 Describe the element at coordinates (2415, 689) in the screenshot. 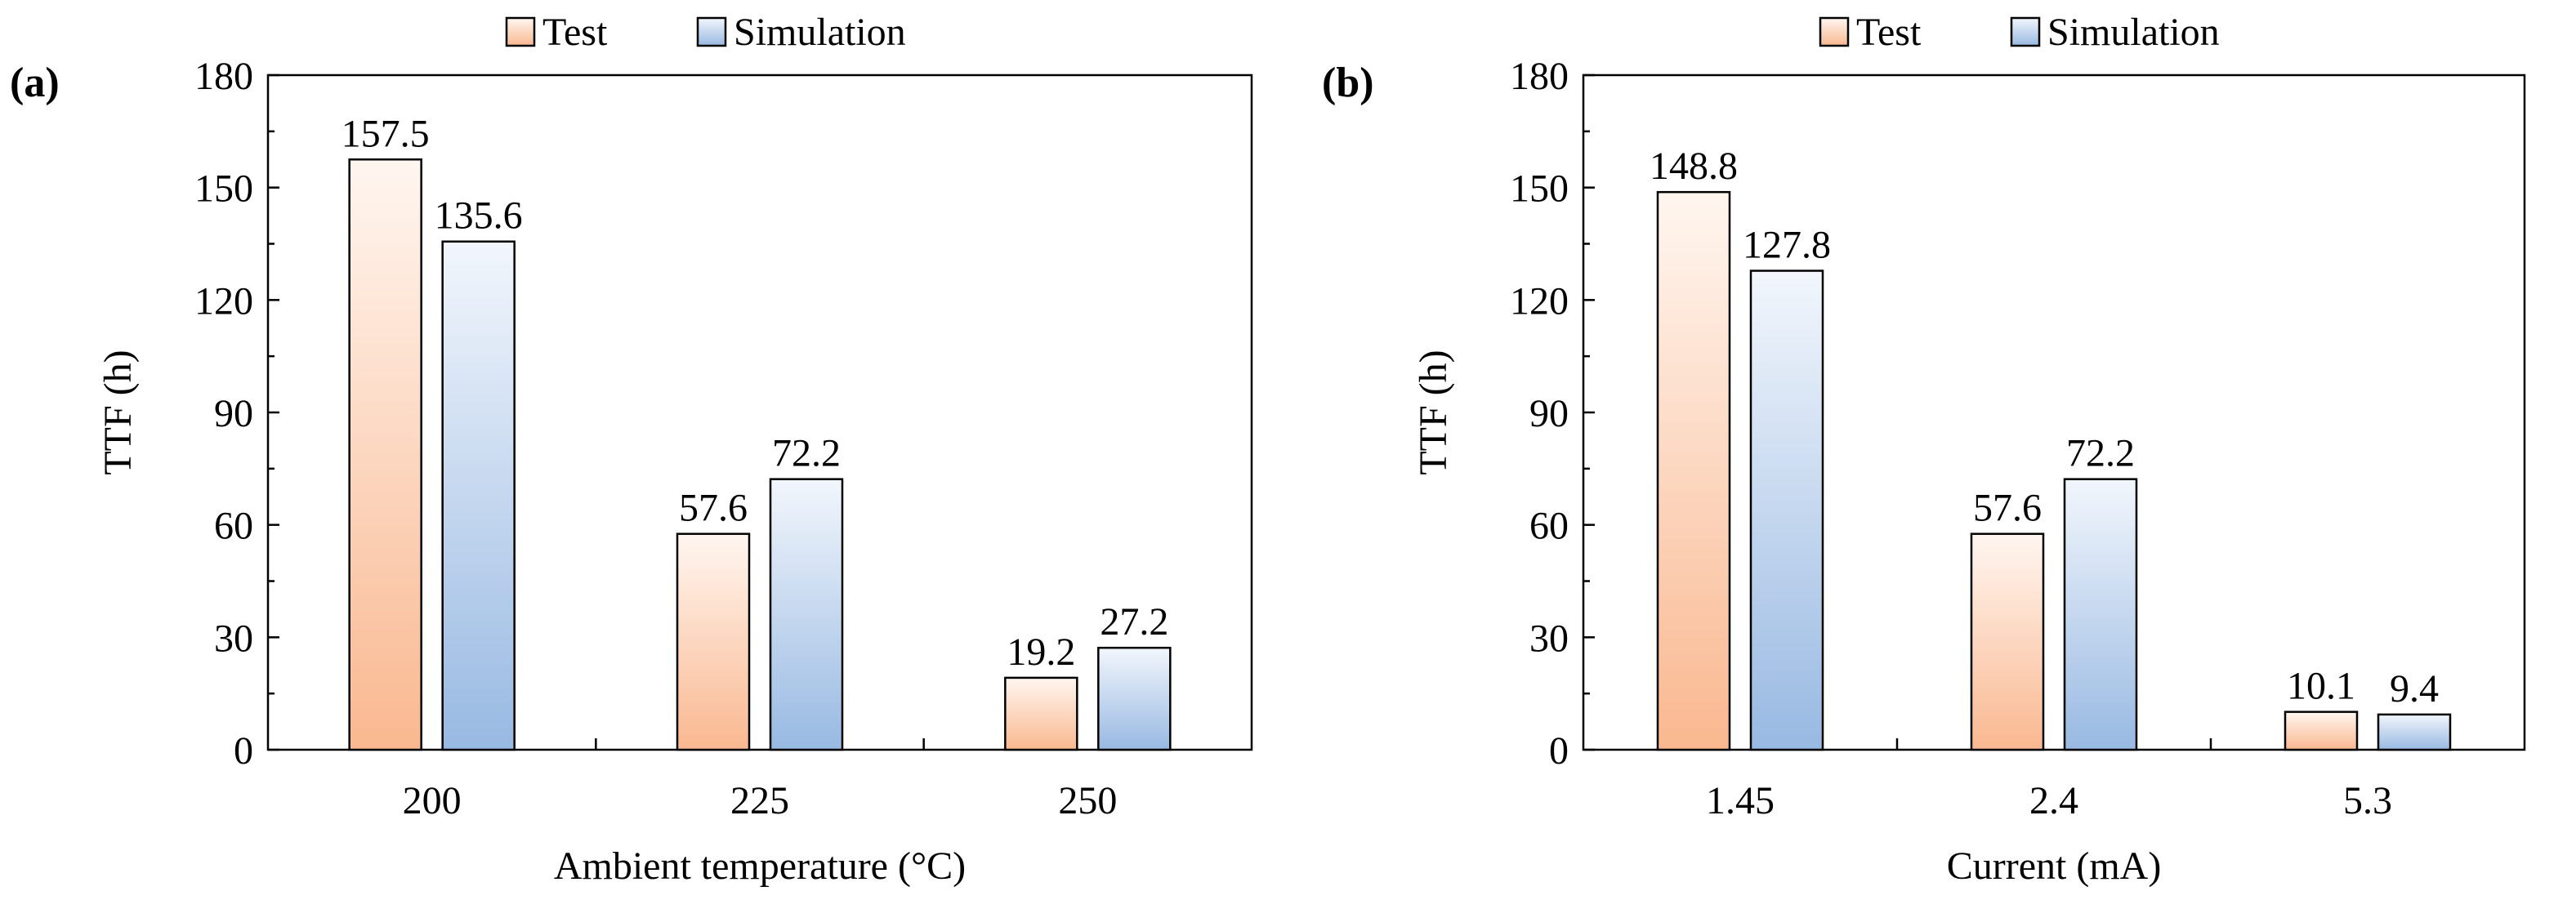

I see `chartb-data-label: 9.4` at that location.